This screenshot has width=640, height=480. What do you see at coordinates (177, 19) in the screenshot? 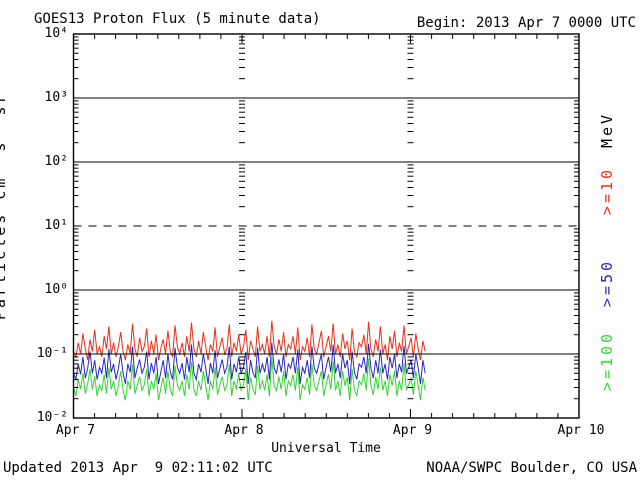
I see `page-title: GOES13 Proton Flux (5 minute data)` at bounding box center [177, 19].